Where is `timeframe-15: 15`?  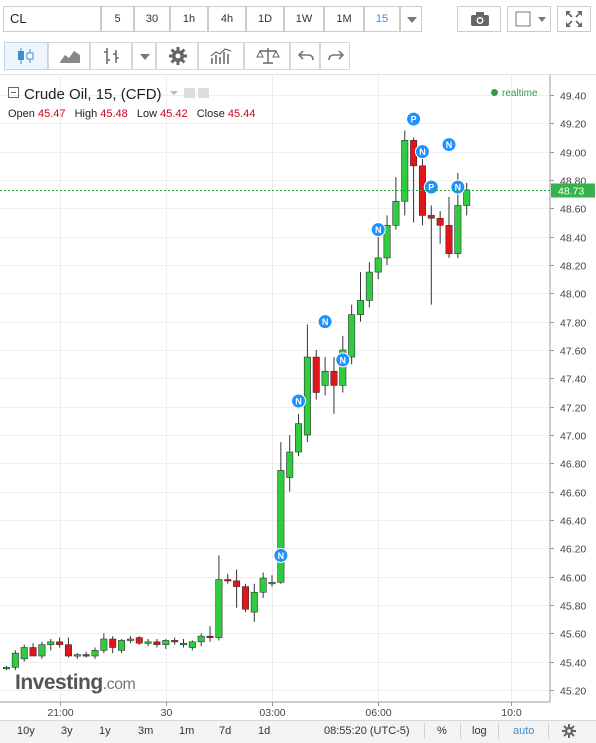 timeframe-15: 15 is located at coordinates (382, 19).